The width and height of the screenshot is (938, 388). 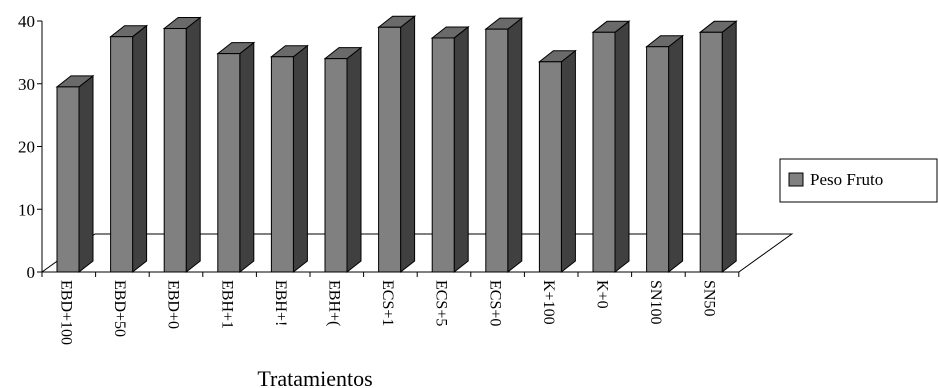 I want to click on x-tick-label: ECS+0, so click(x=494, y=303).